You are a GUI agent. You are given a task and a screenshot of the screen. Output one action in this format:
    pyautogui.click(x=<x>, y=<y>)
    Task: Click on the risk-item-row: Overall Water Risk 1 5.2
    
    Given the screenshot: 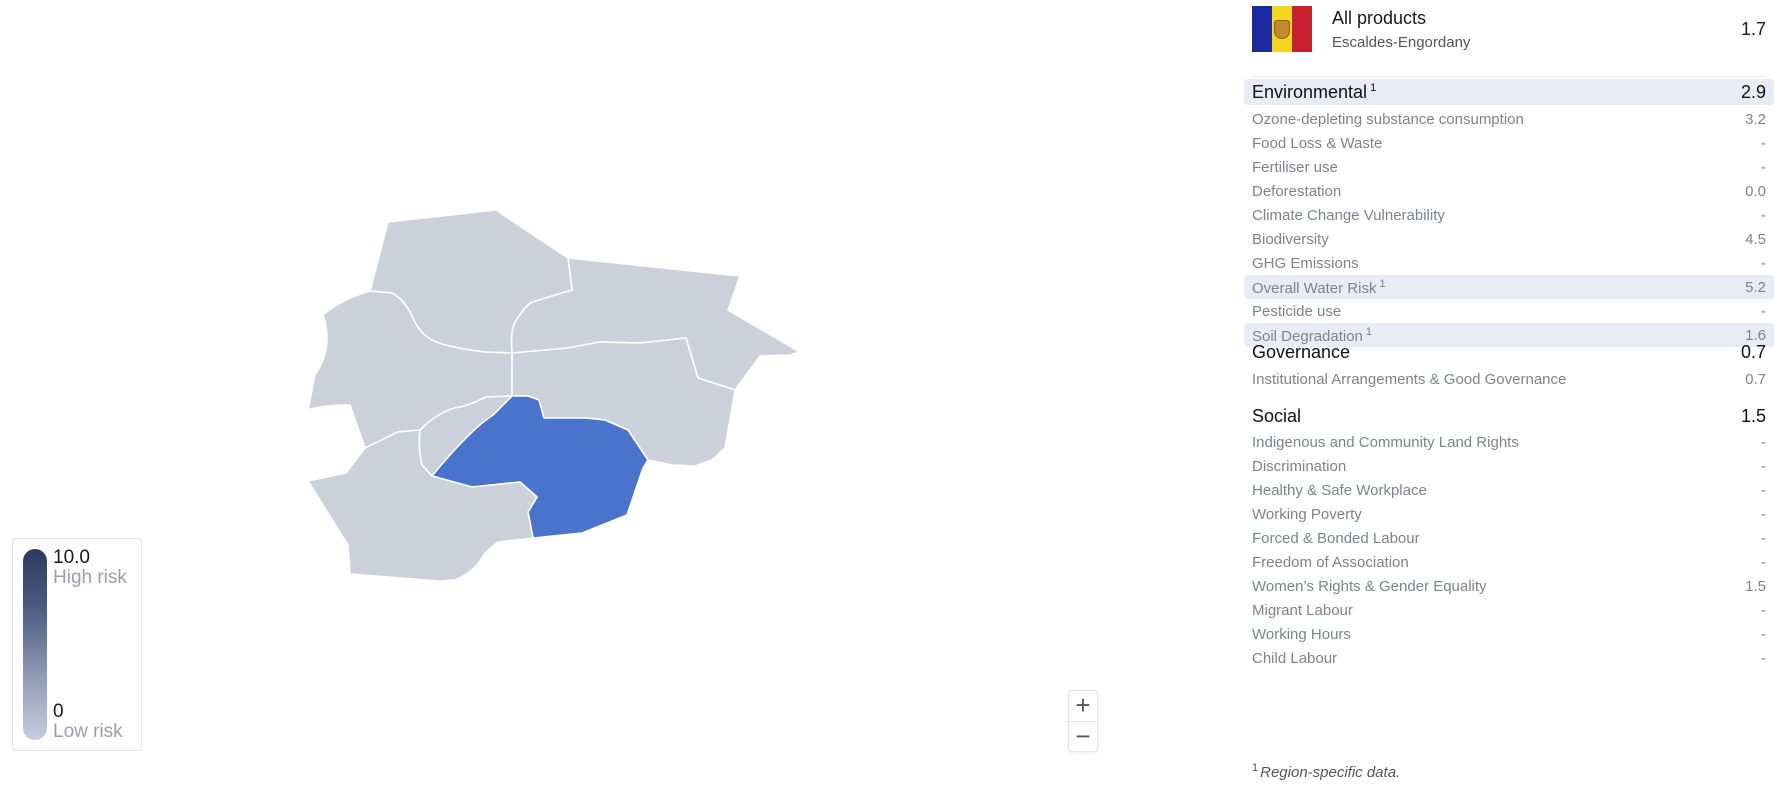 What is the action you would take?
    pyautogui.click(x=1509, y=287)
    